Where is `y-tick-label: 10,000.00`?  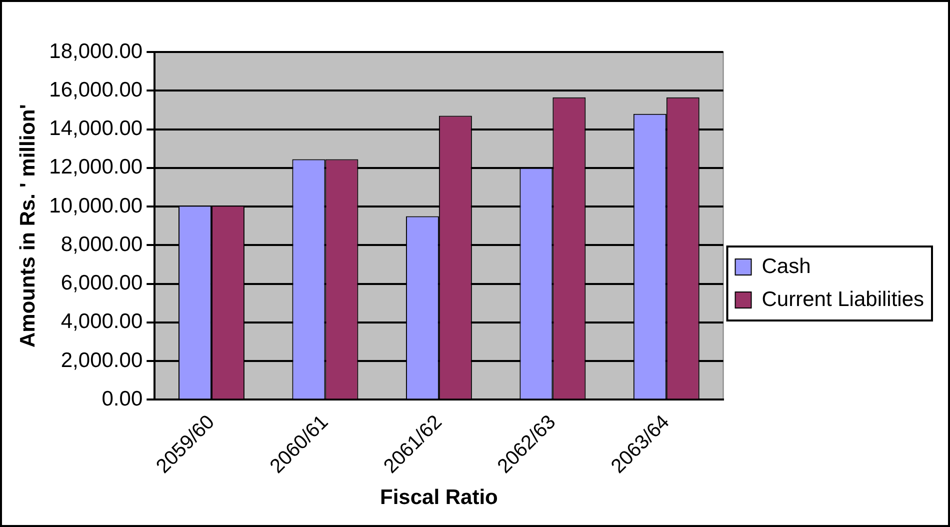
y-tick-label: 10,000.00 is located at coordinates (96, 206).